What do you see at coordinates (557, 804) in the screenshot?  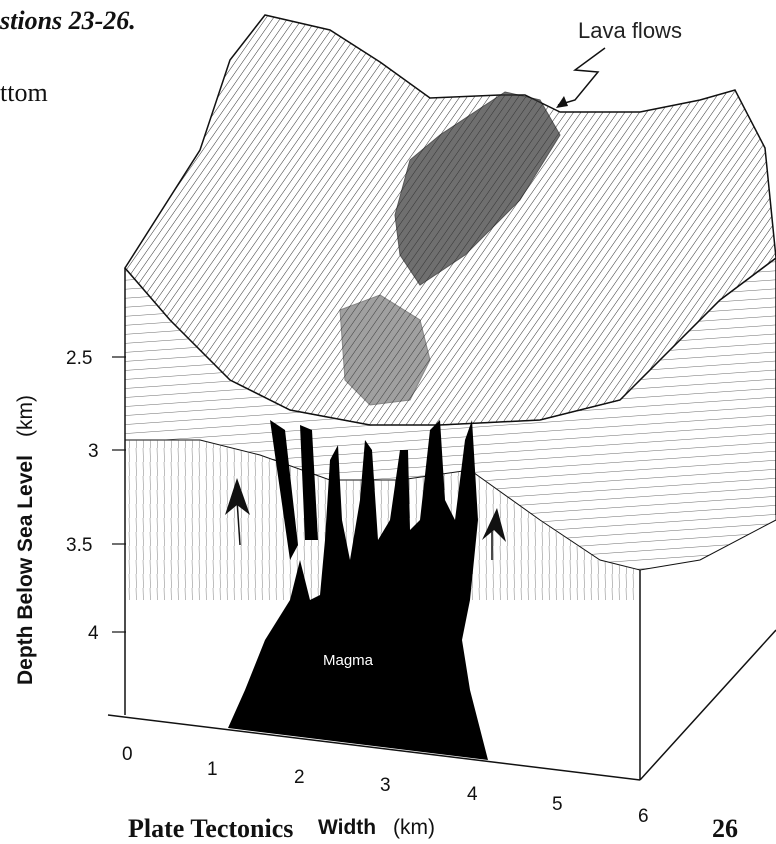 I see `x-tick-label: 5` at bounding box center [557, 804].